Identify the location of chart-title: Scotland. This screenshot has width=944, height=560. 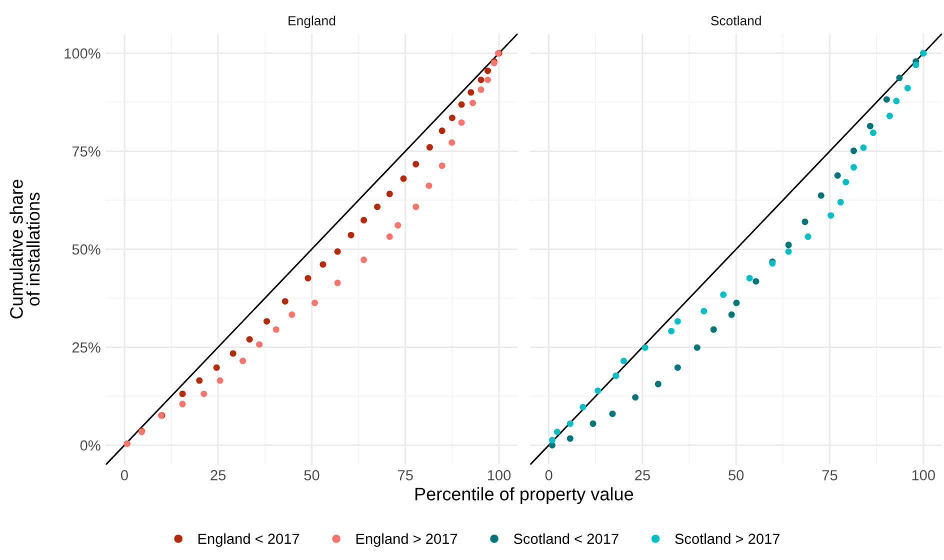
(736, 21).